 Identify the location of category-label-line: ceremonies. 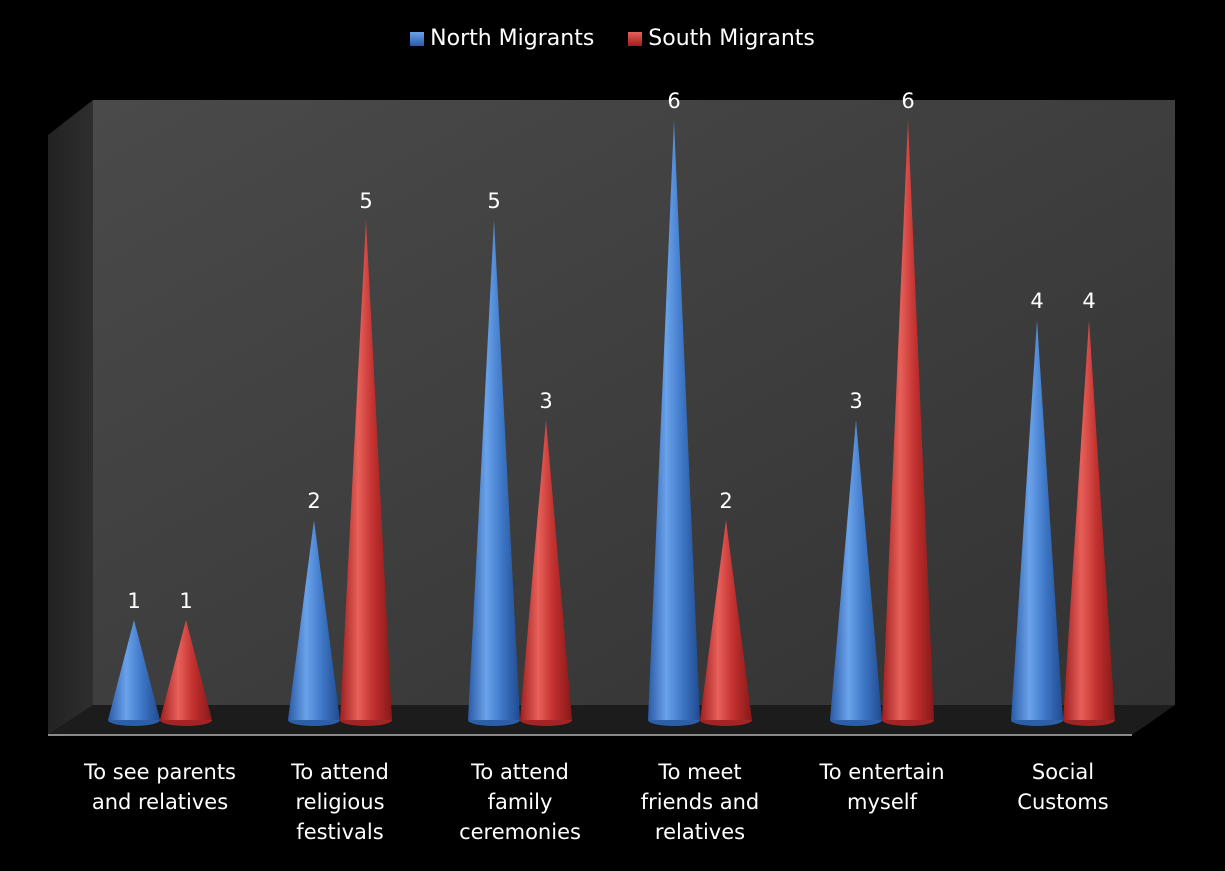
(520, 832).